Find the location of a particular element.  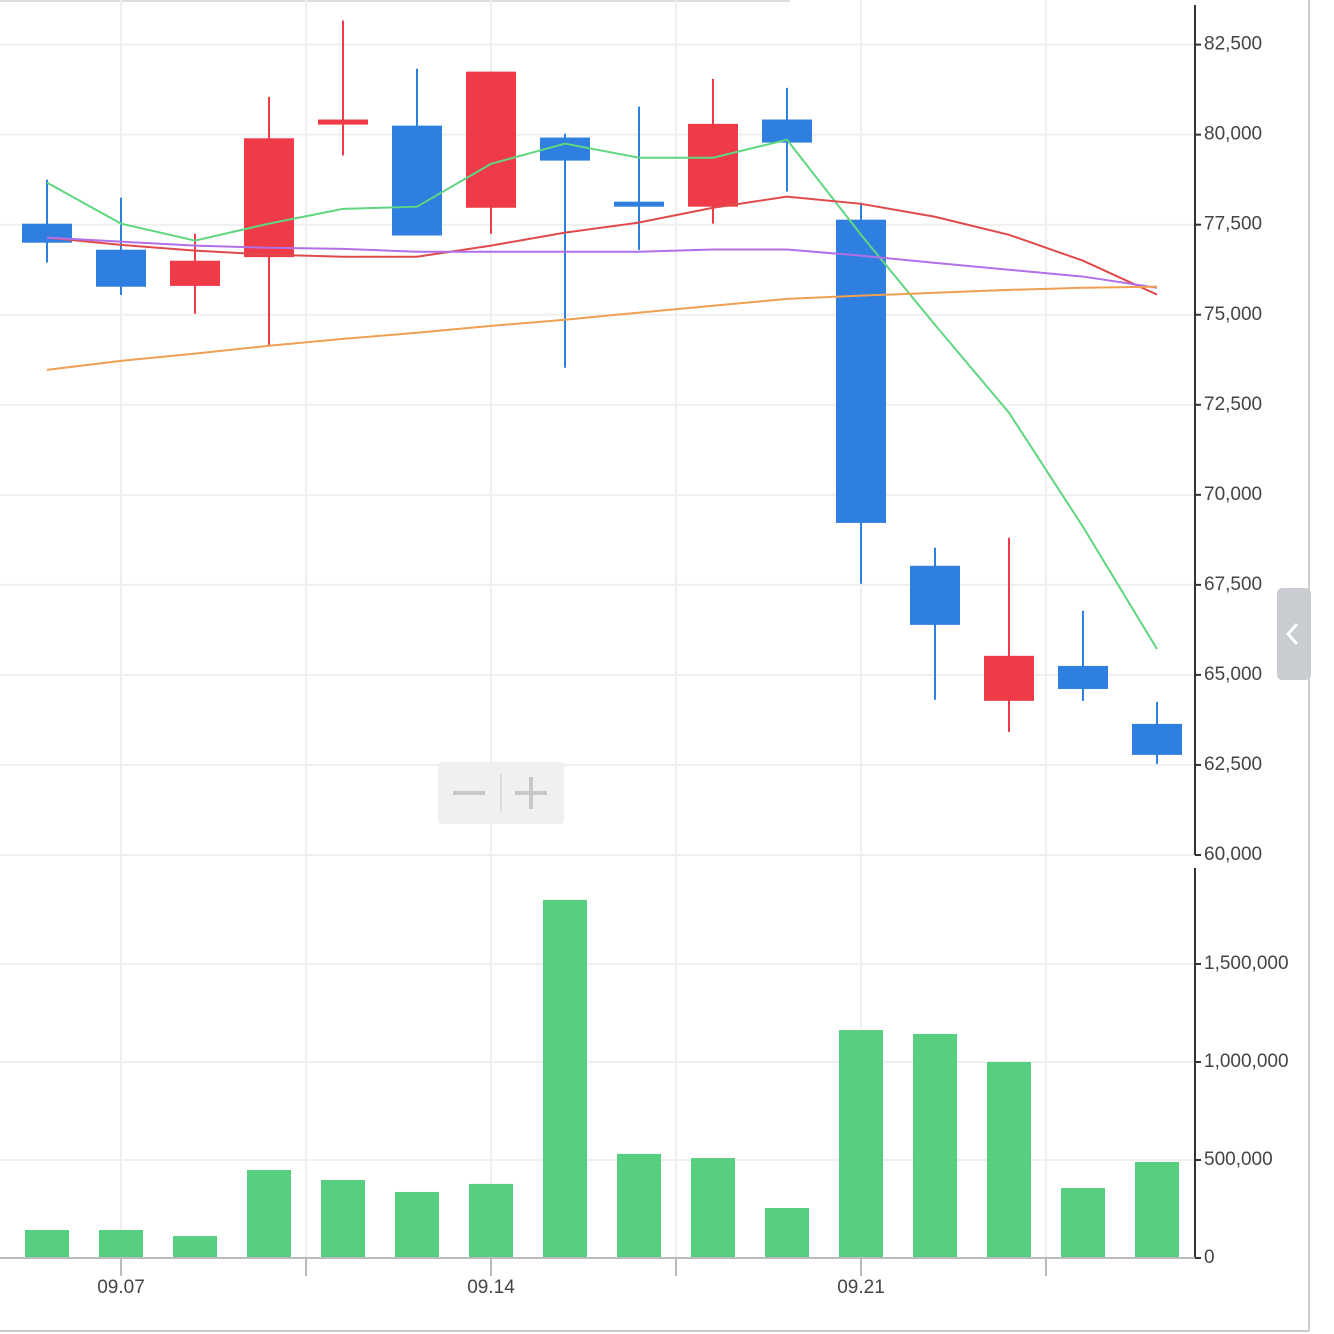

y-tick-label: 80,000 is located at coordinates (1233, 134).